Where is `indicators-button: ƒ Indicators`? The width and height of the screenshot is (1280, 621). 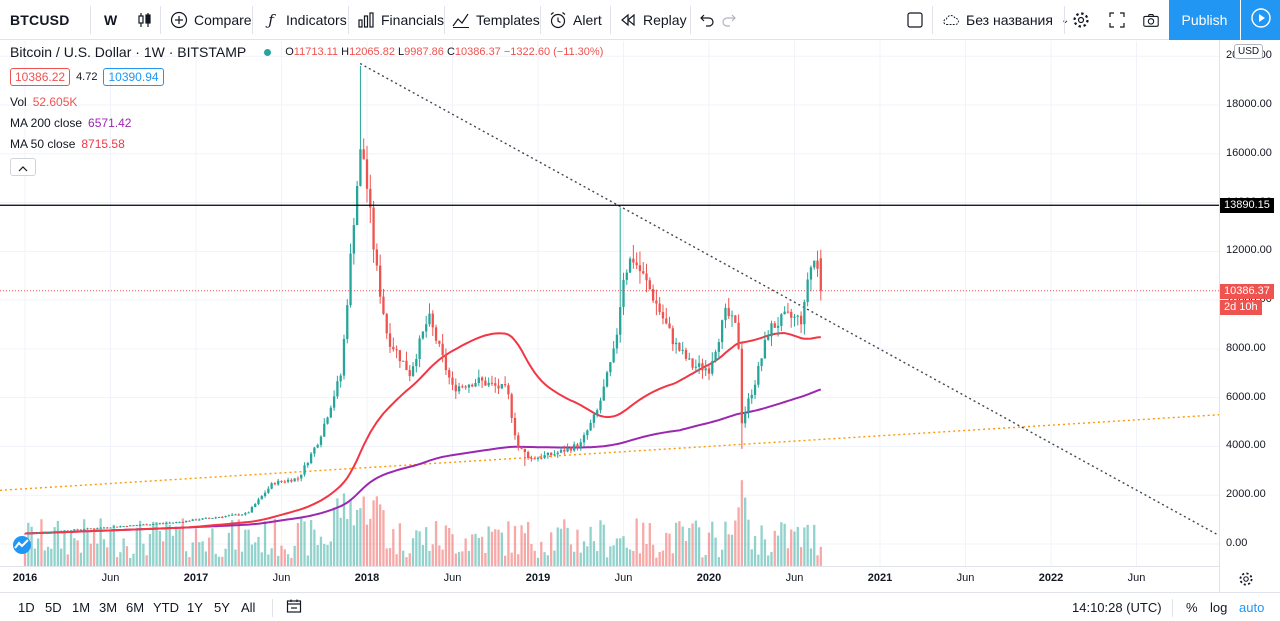 indicators-button: ƒ Indicators is located at coordinates (304, 20).